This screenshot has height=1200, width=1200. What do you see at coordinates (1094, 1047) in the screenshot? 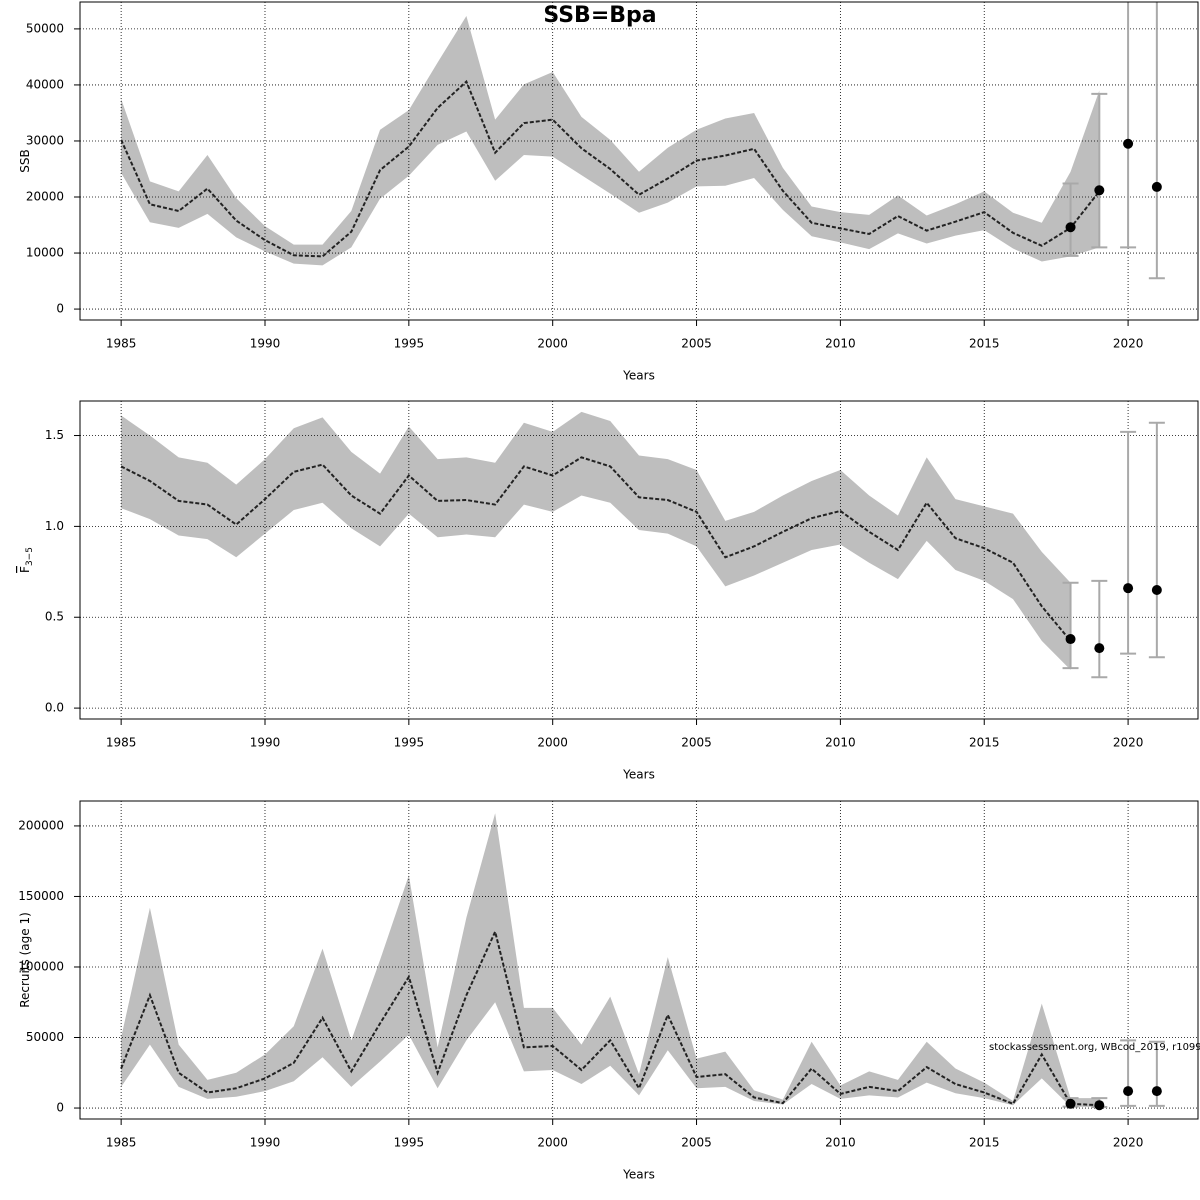
I see `annotation: stockassessment.org, WBcod_2019, r10993` at bounding box center [1094, 1047].